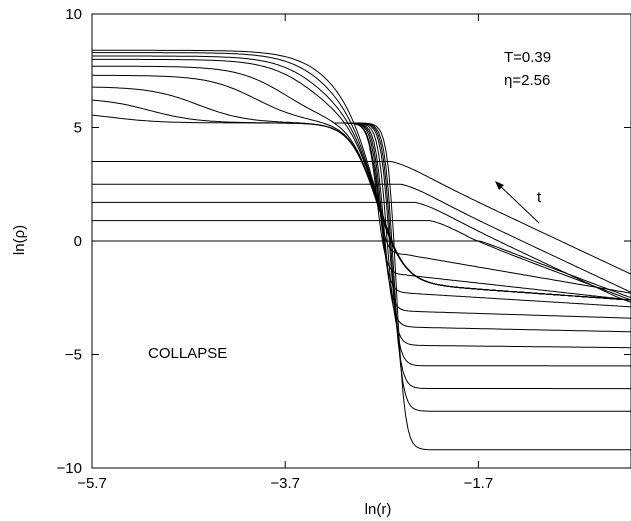 The height and width of the screenshot is (521, 631). Describe the element at coordinates (73, 355) in the screenshot. I see `y-tick-label: −5` at that location.